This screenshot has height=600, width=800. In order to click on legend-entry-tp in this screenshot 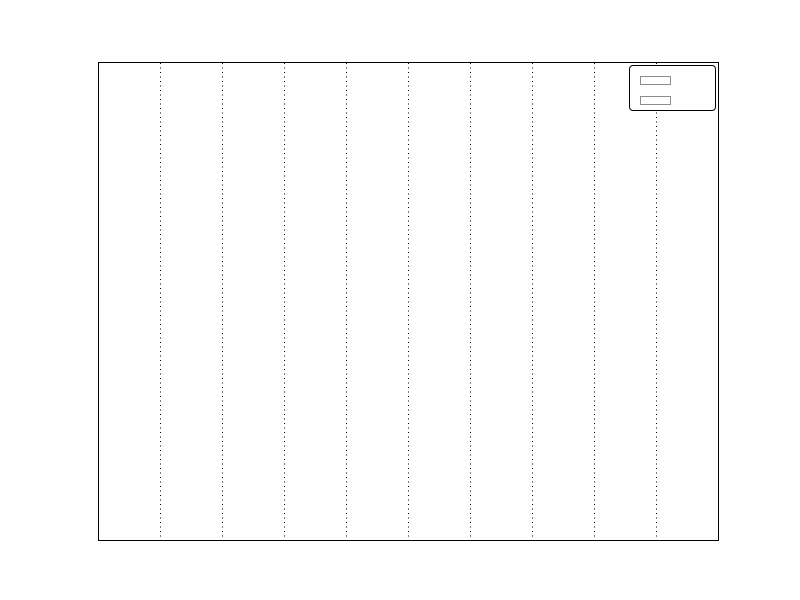, I will do `click(673, 80)`.